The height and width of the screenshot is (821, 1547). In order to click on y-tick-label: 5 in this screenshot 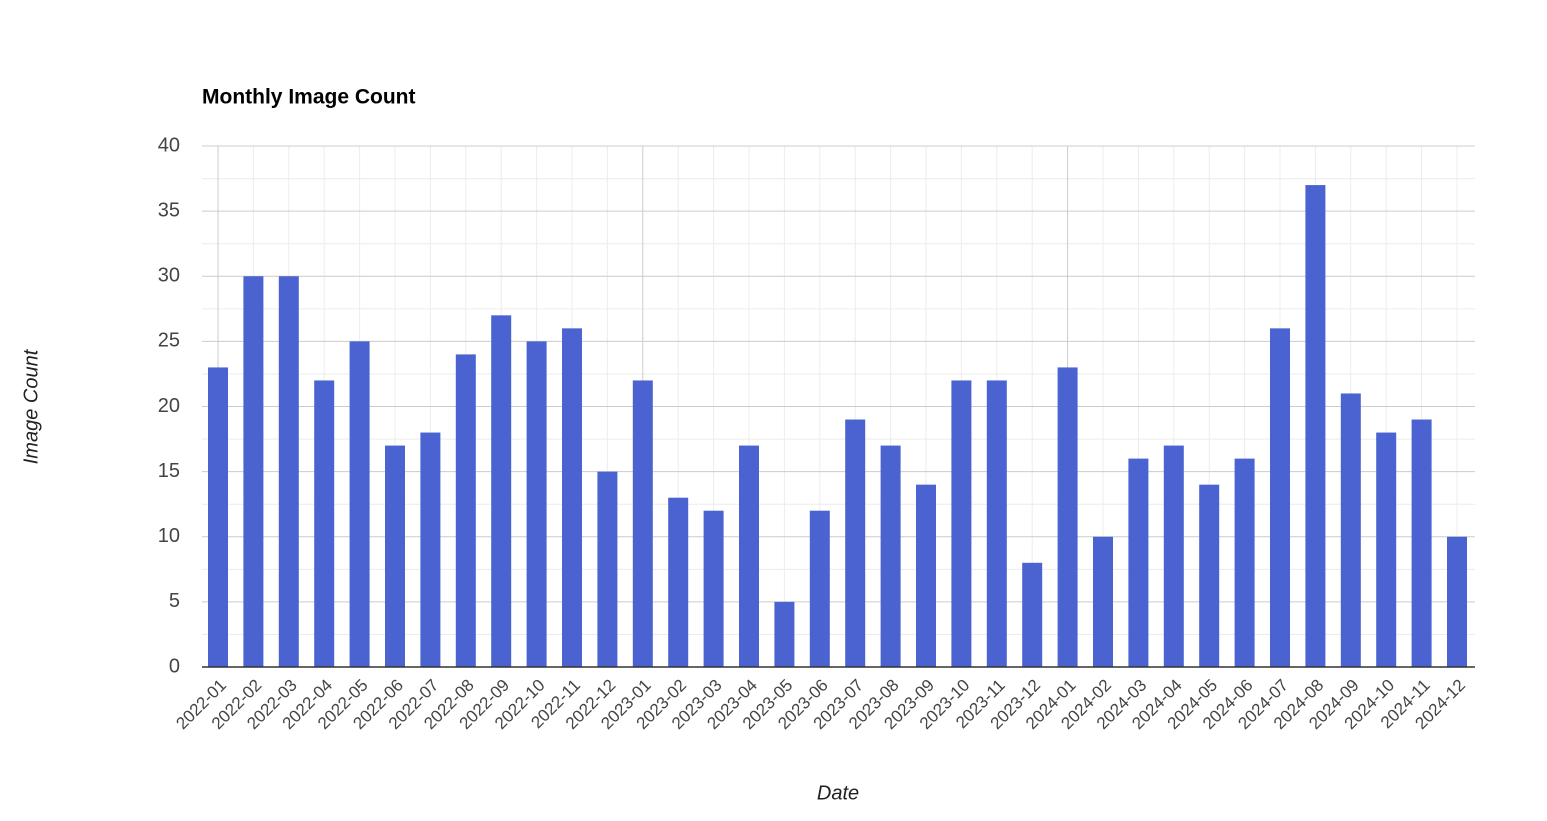, I will do `click(174, 601)`.